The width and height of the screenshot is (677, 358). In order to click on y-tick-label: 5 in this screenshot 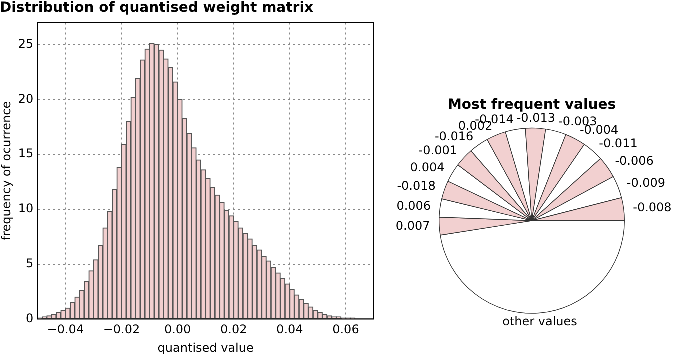, I will do `click(30, 263)`.